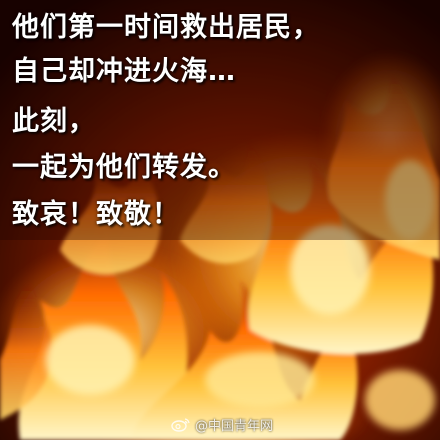  What do you see at coordinates (96, 214) in the screenshot?
I see `headline-line-5: 致哀！致敬！` at bounding box center [96, 214].